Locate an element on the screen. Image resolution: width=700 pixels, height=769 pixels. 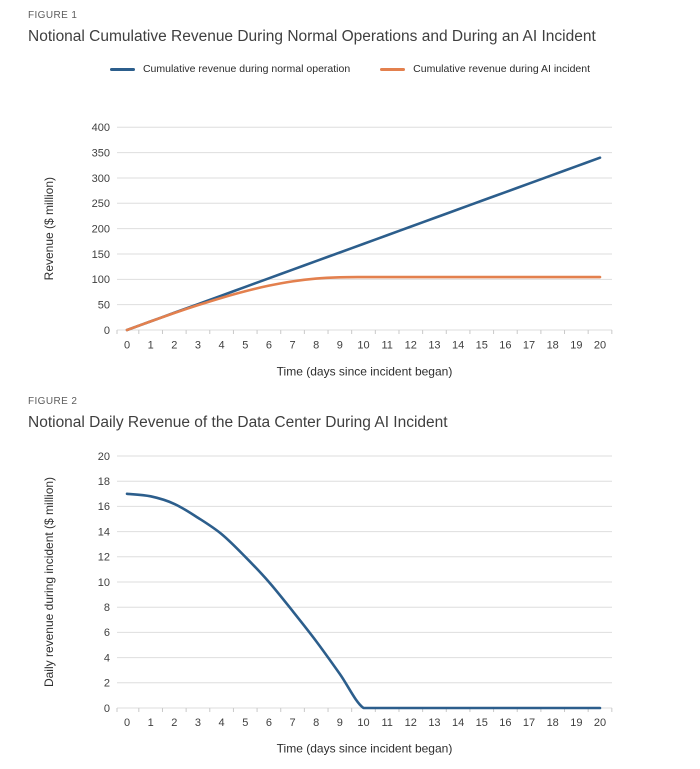
cumulative-revenue-during-ai-incident-line is located at coordinates (363, 303).